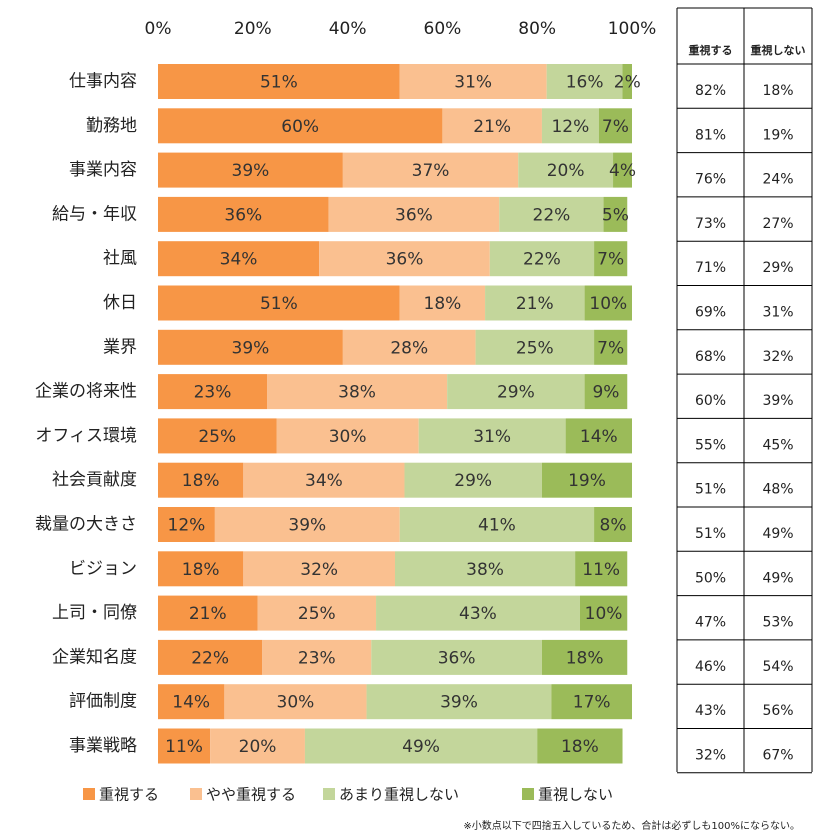 This screenshot has height=840, width=822. I want to click on table-cell: 29%, so click(777, 268).